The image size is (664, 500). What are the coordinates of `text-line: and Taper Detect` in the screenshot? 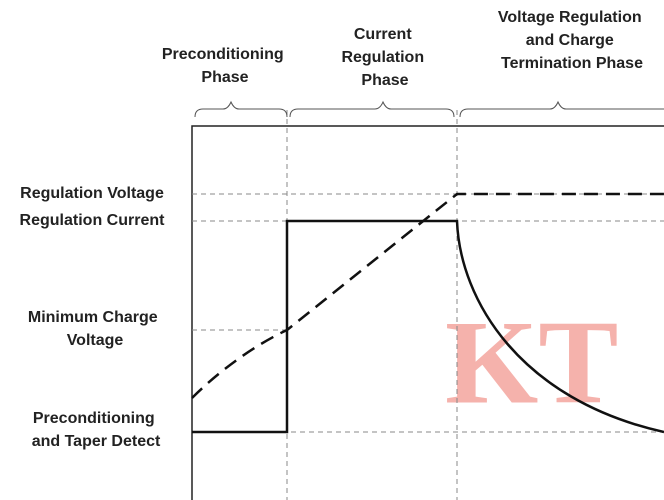 It's located at (96, 441).